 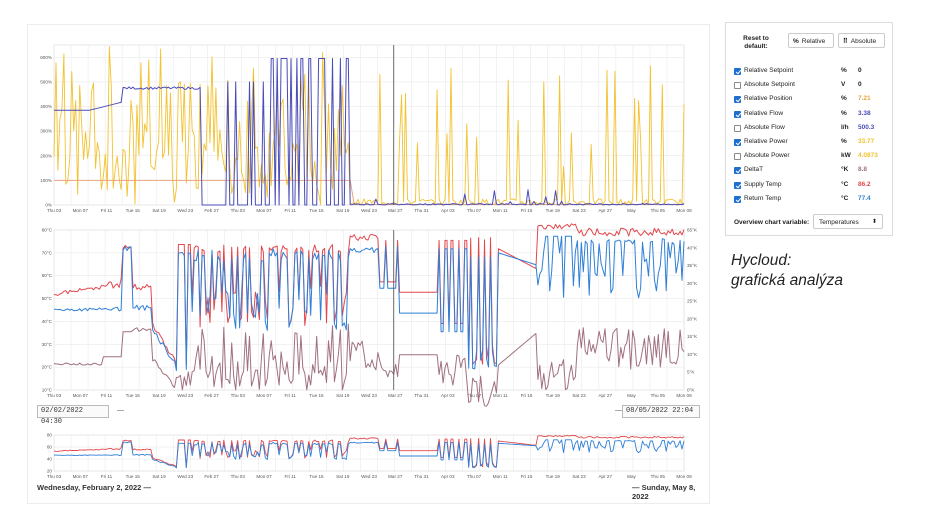 I want to click on reset-label: Reset to default:, so click(x=756, y=42).